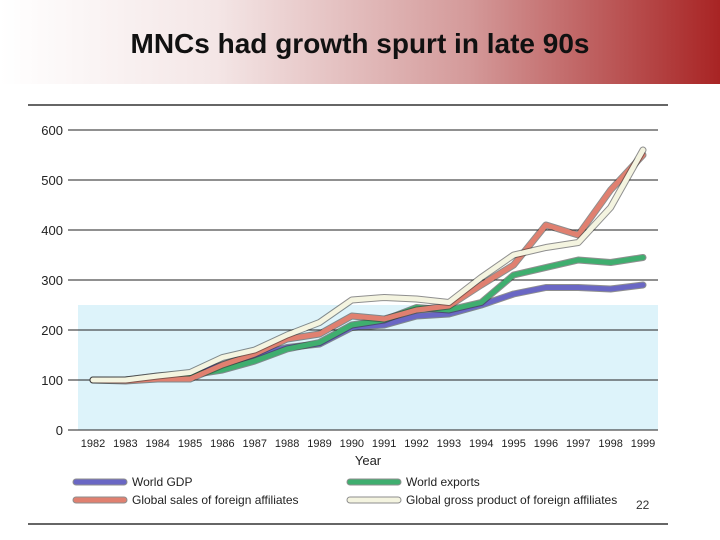 Image resolution: width=720 pixels, height=540 pixels. What do you see at coordinates (59, 430) in the screenshot?
I see `y-tick-label: 0` at bounding box center [59, 430].